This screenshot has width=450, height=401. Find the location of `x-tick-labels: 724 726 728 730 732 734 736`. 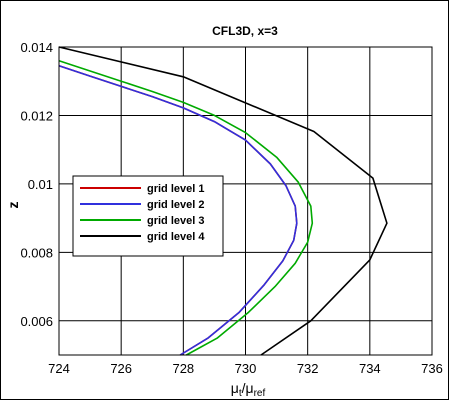

x-tick-labels: 724 726 728 730 732 734 736 is located at coordinates (245, 368).